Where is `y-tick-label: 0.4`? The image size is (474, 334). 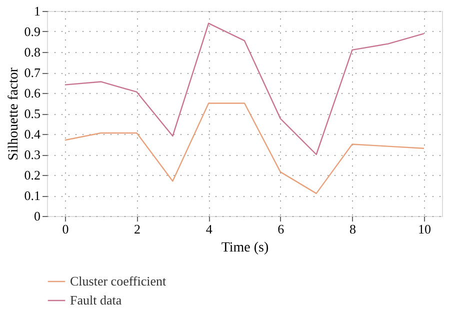 y-tick-label: 0.4 is located at coordinates (32, 134).